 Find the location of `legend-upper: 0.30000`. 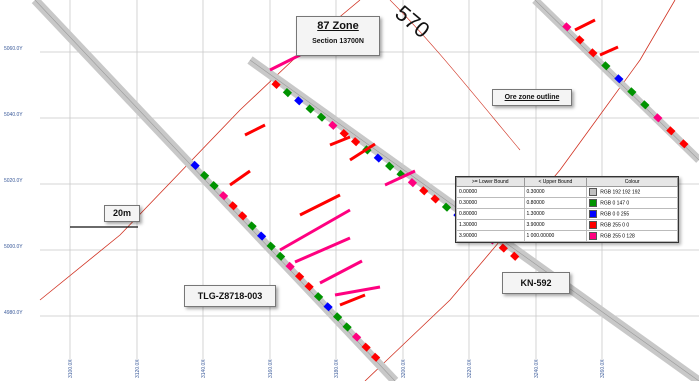

legend-upper: 0.30000 is located at coordinates (555, 192).